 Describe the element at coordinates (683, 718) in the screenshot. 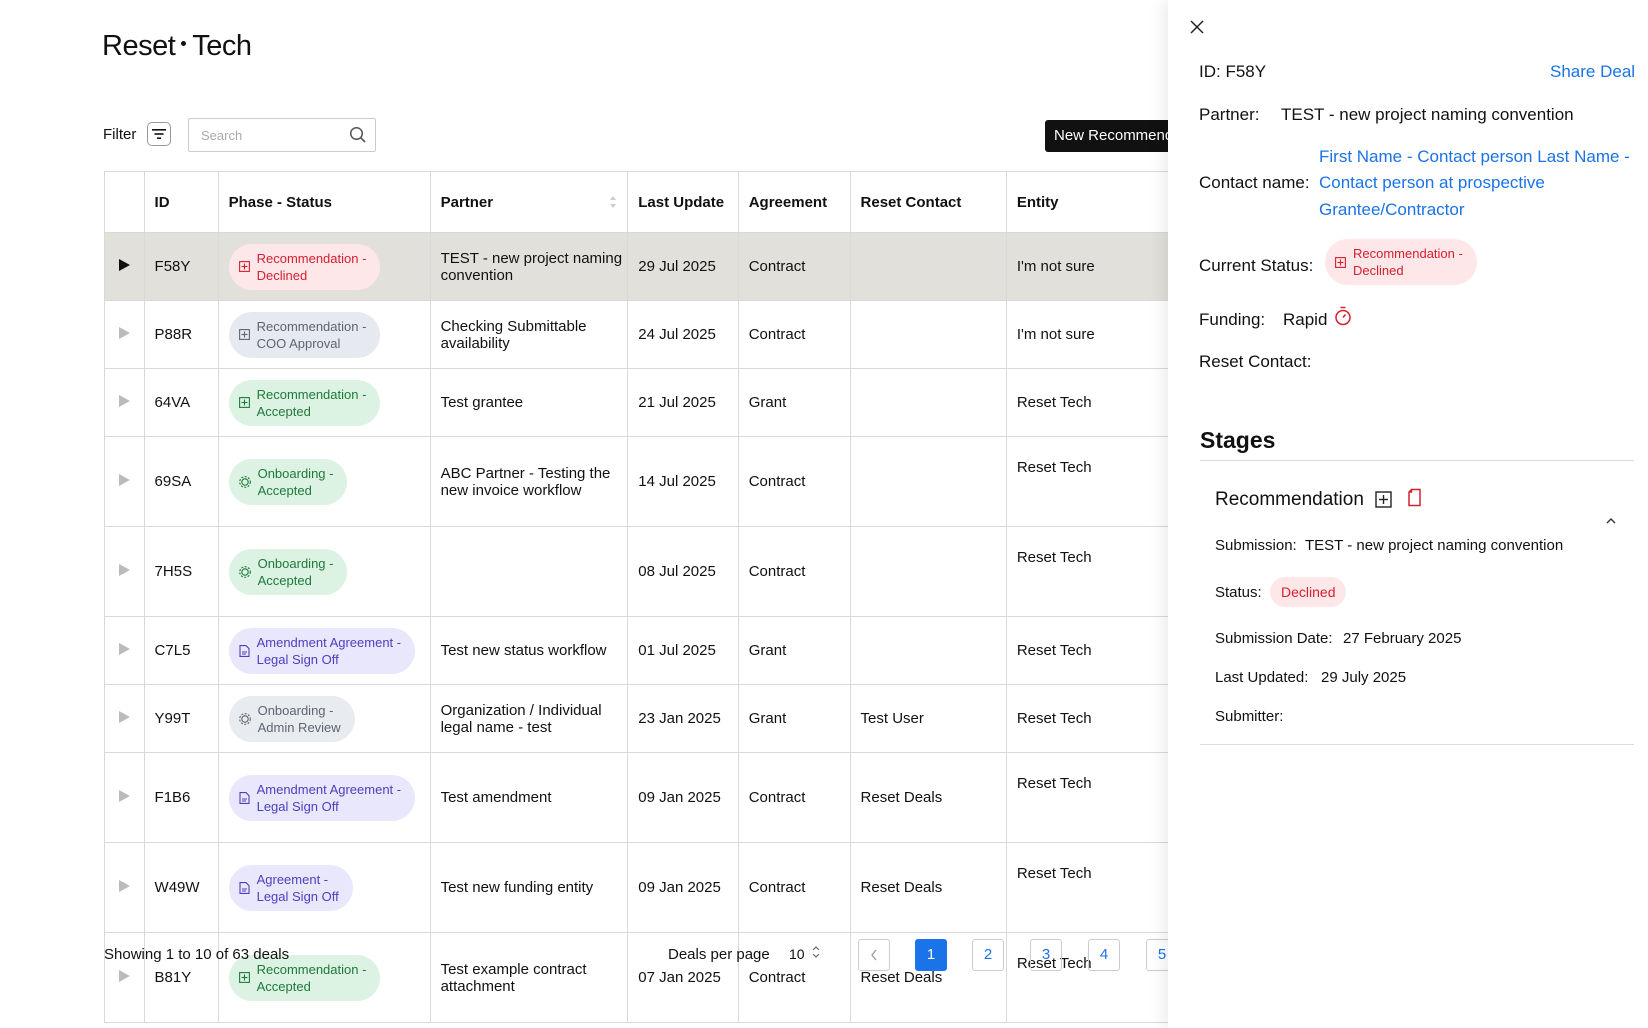

I see `cell-last-update: 23 Jan 2025` at that location.